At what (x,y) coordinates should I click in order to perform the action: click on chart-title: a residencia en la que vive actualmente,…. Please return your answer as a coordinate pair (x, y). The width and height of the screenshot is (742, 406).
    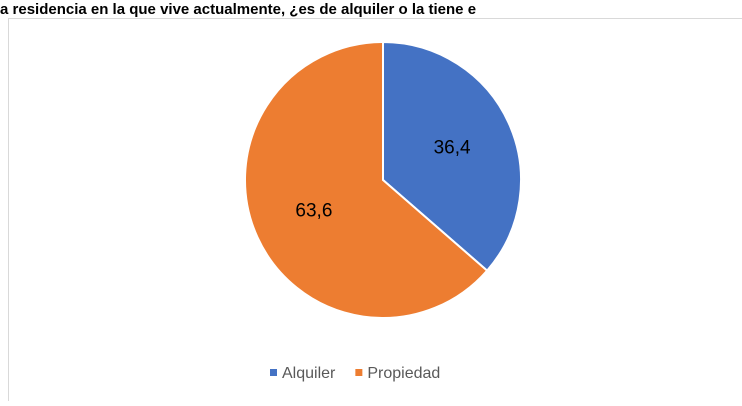
    Looking at the image, I should click on (238, 9).